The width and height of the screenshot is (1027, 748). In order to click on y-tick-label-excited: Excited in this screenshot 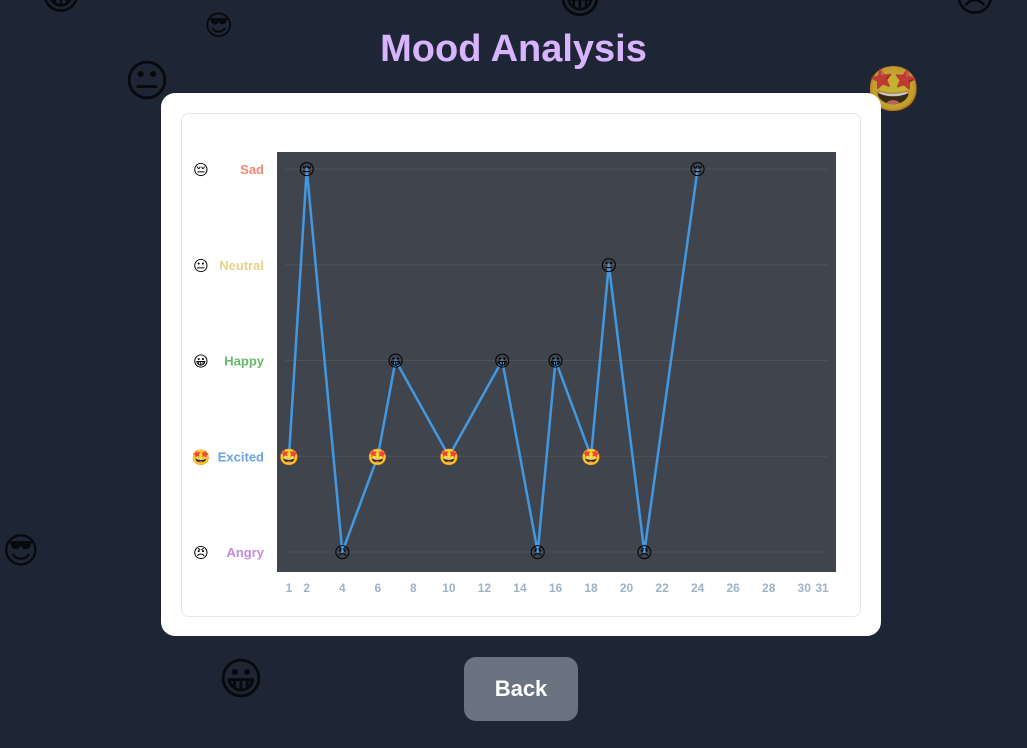, I will do `click(241, 456)`.